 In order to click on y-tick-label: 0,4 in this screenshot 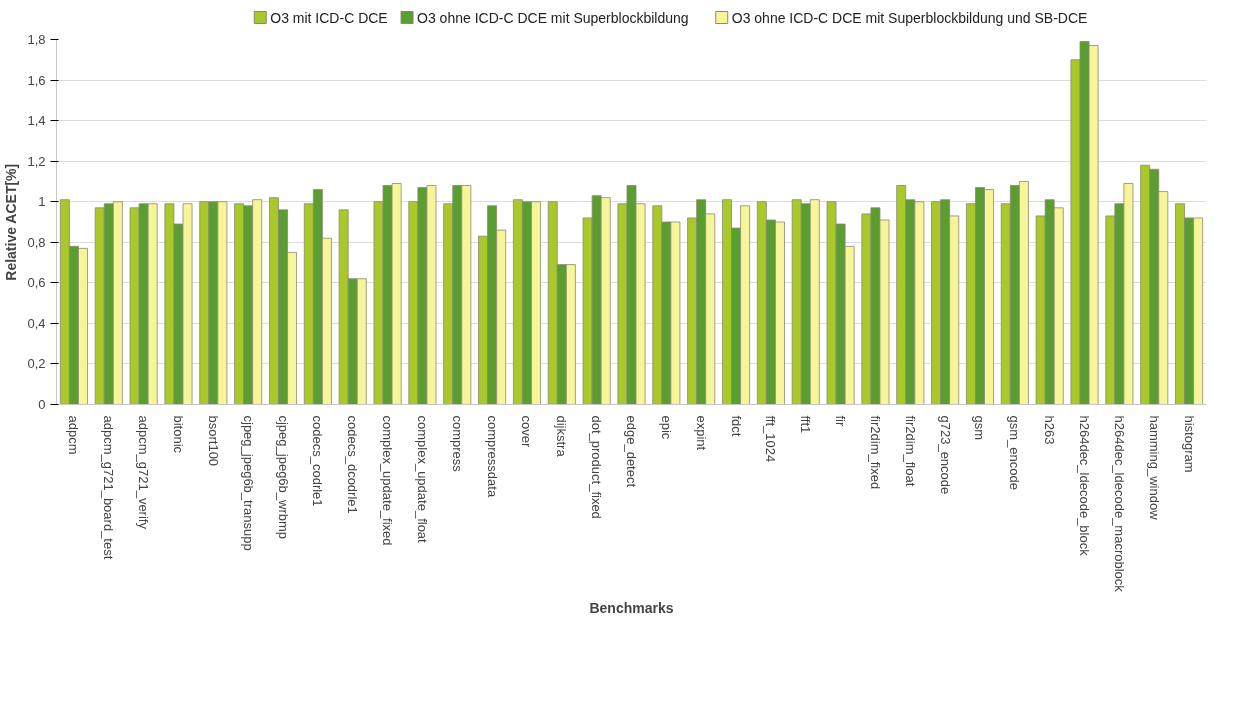, I will do `click(36, 323)`.